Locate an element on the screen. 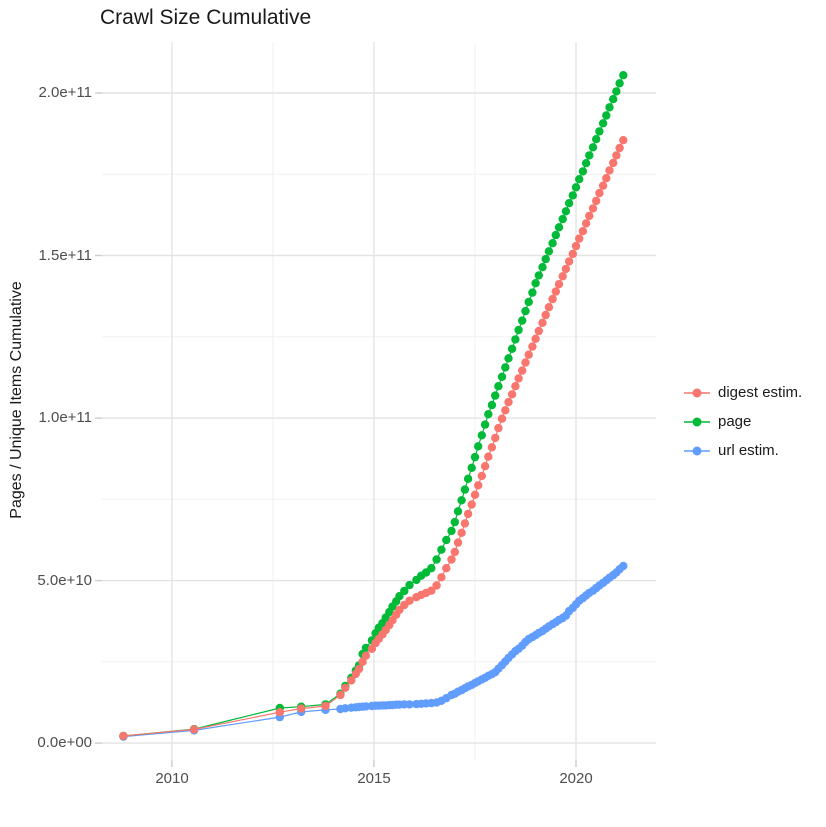 This screenshot has height=827, width=826. y-tick-label-2e11: 2.0e+11 is located at coordinates (65, 92).